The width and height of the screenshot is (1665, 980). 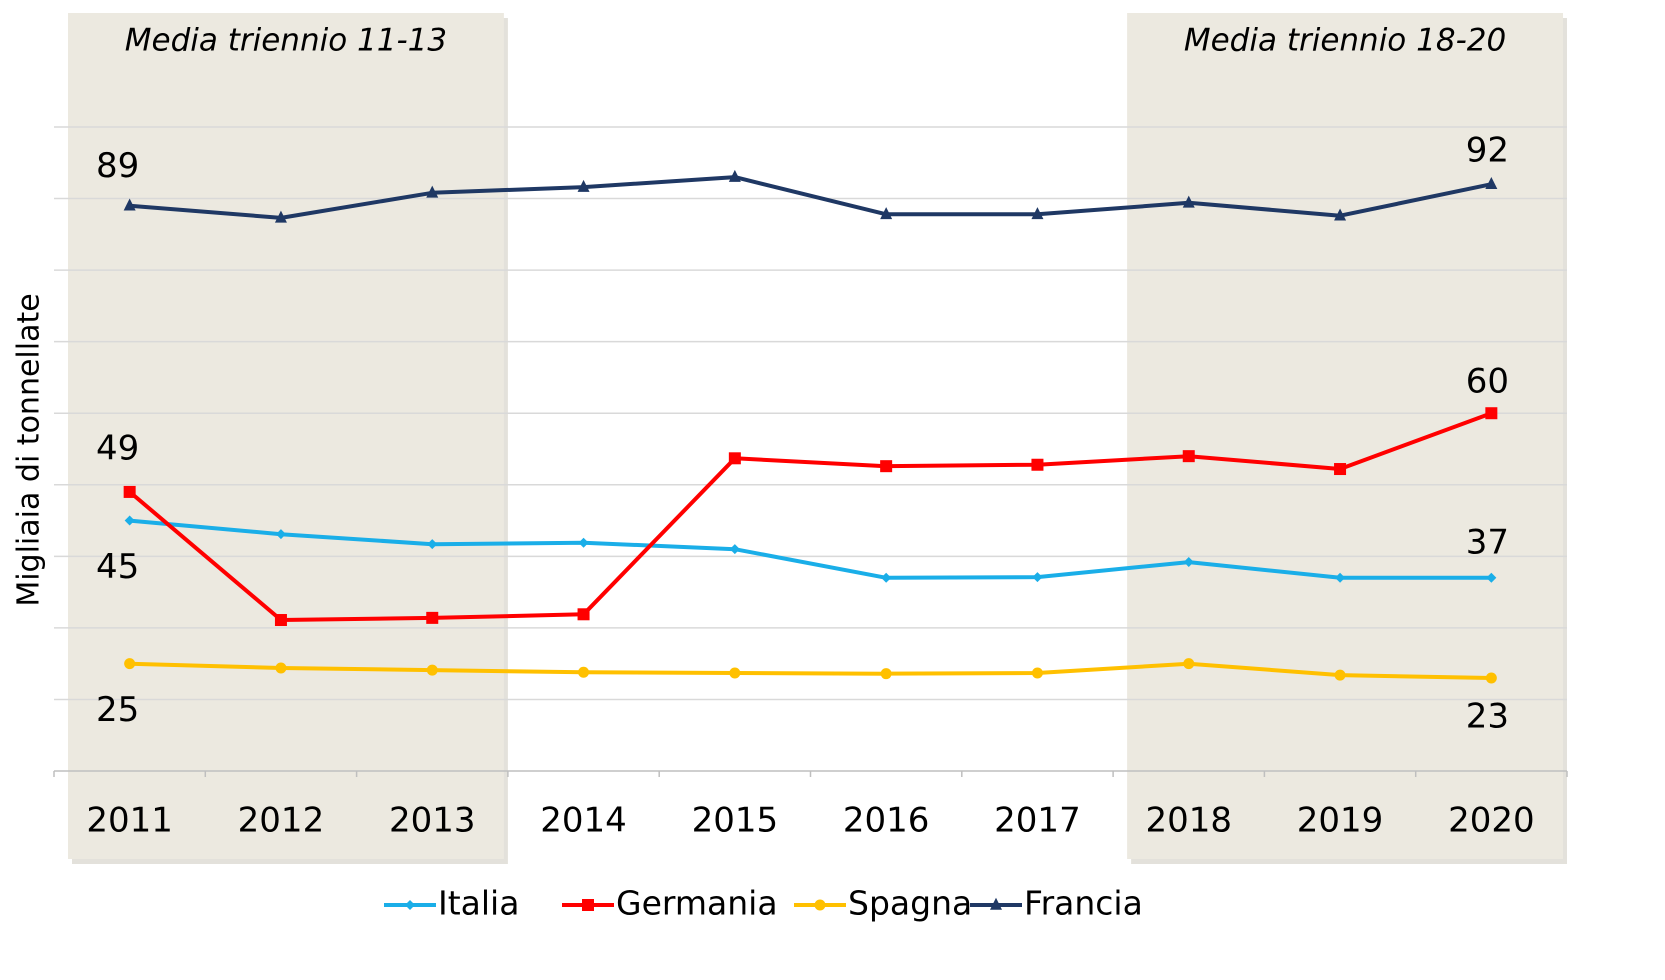 What do you see at coordinates (117, 448) in the screenshot?
I see `data-label: 49` at bounding box center [117, 448].